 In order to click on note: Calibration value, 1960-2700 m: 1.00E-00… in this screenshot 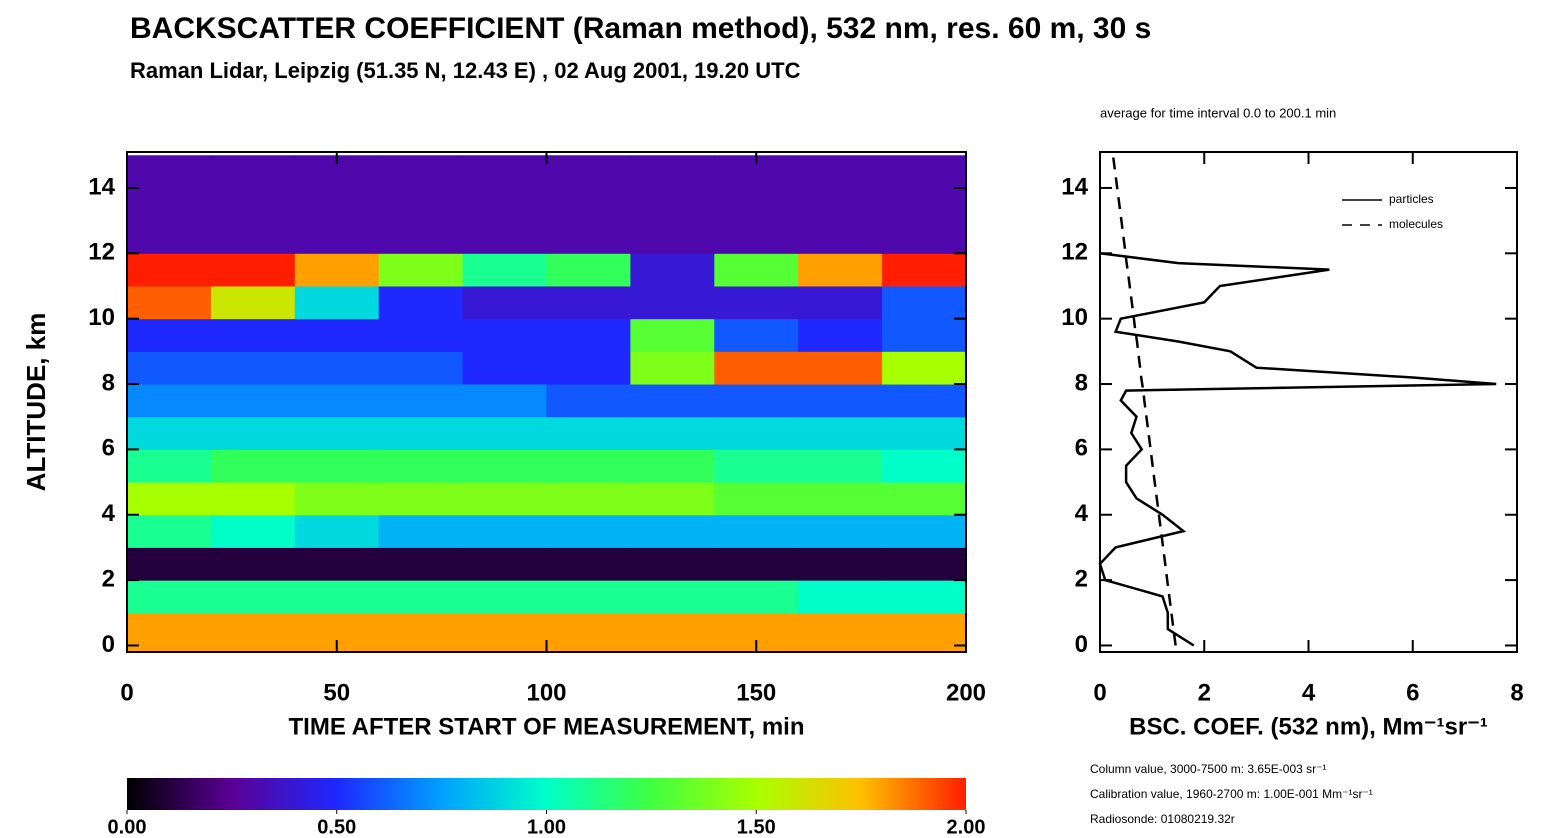, I will do `click(1231, 794)`.